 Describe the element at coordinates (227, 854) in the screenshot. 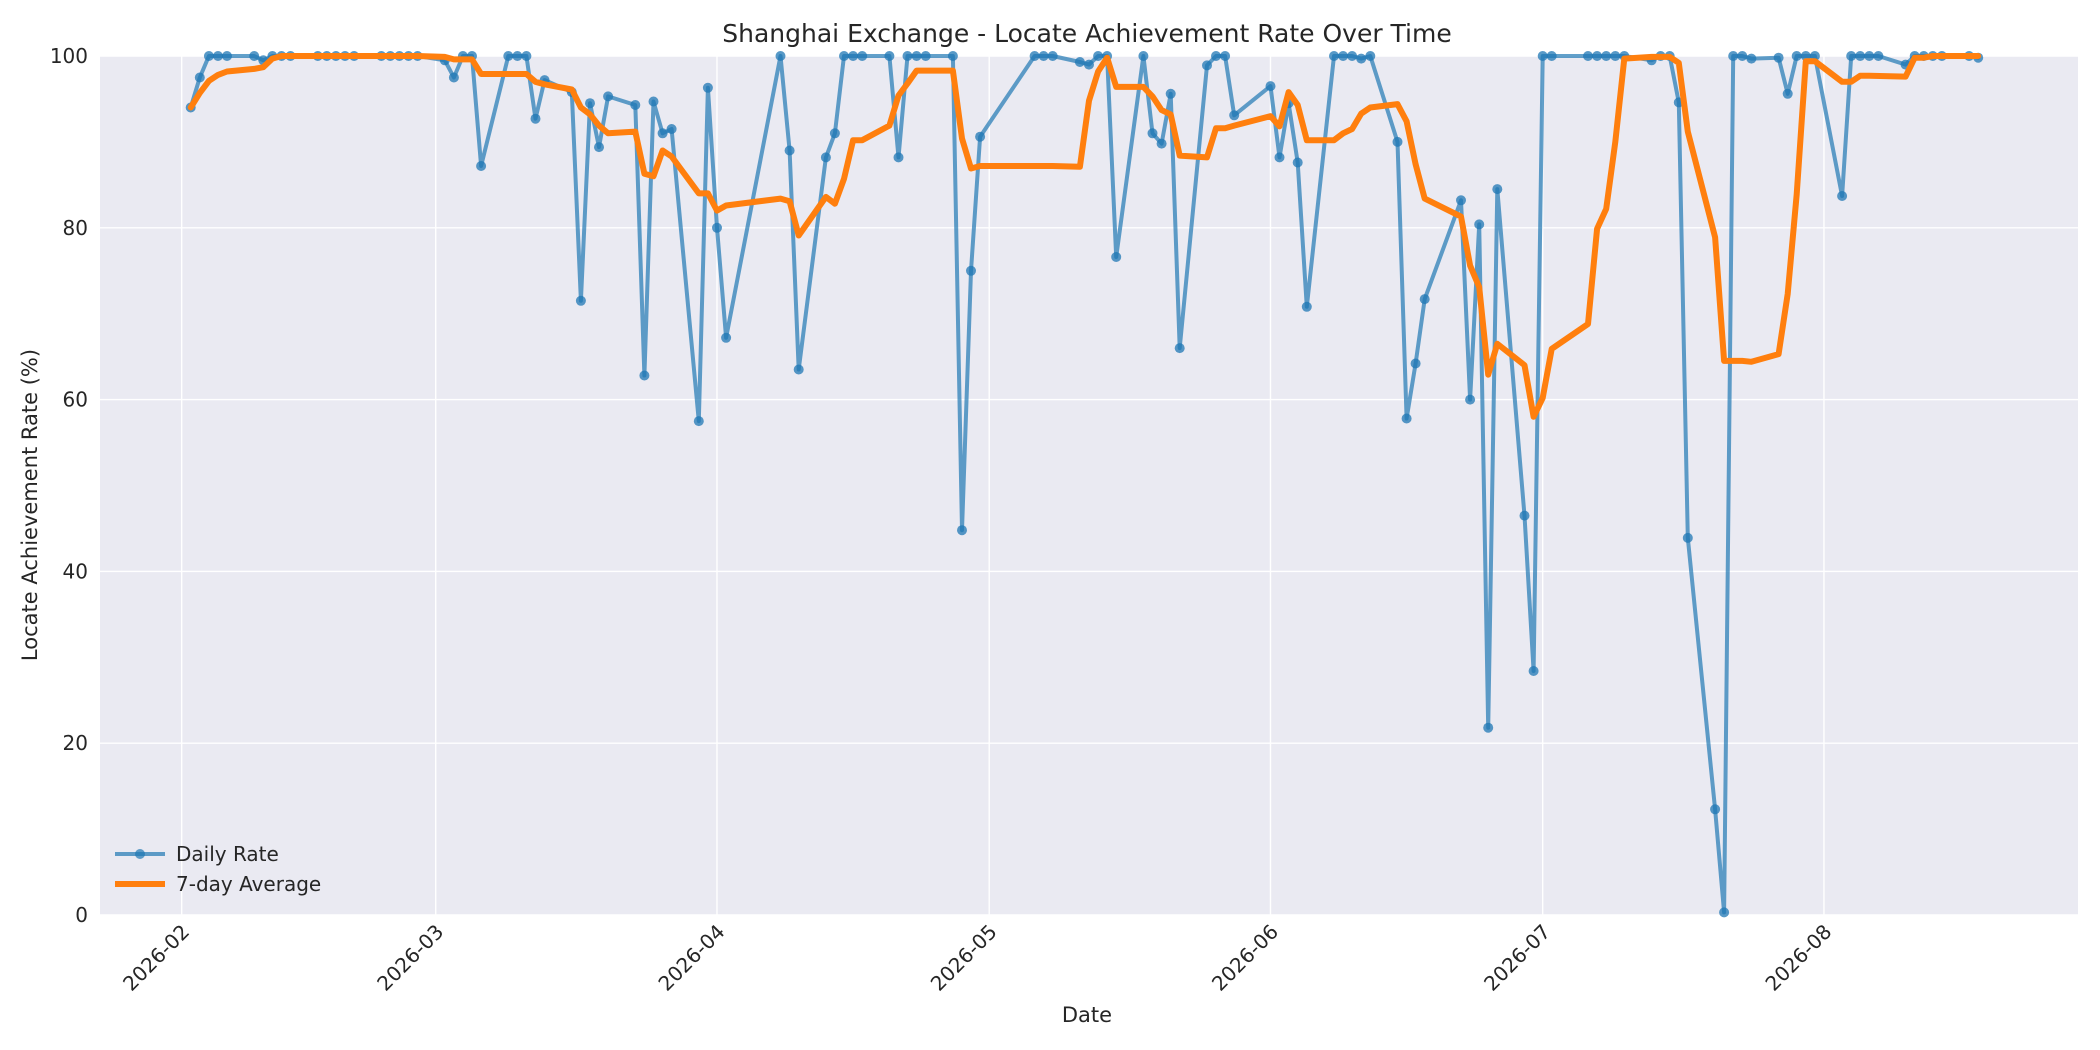

I see `legend-daily-label: Daily Rate` at that location.